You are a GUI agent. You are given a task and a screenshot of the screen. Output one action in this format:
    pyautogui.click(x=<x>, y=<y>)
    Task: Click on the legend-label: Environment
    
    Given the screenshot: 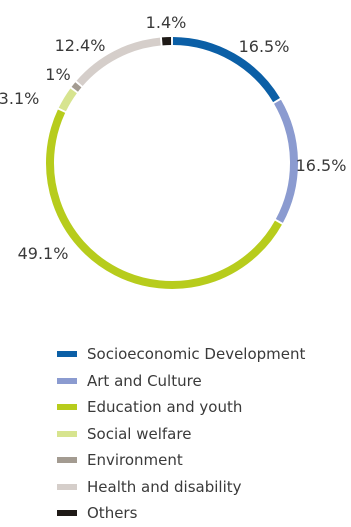 What is the action you would take?
    pyautogui.click(x=135, y=460)
    